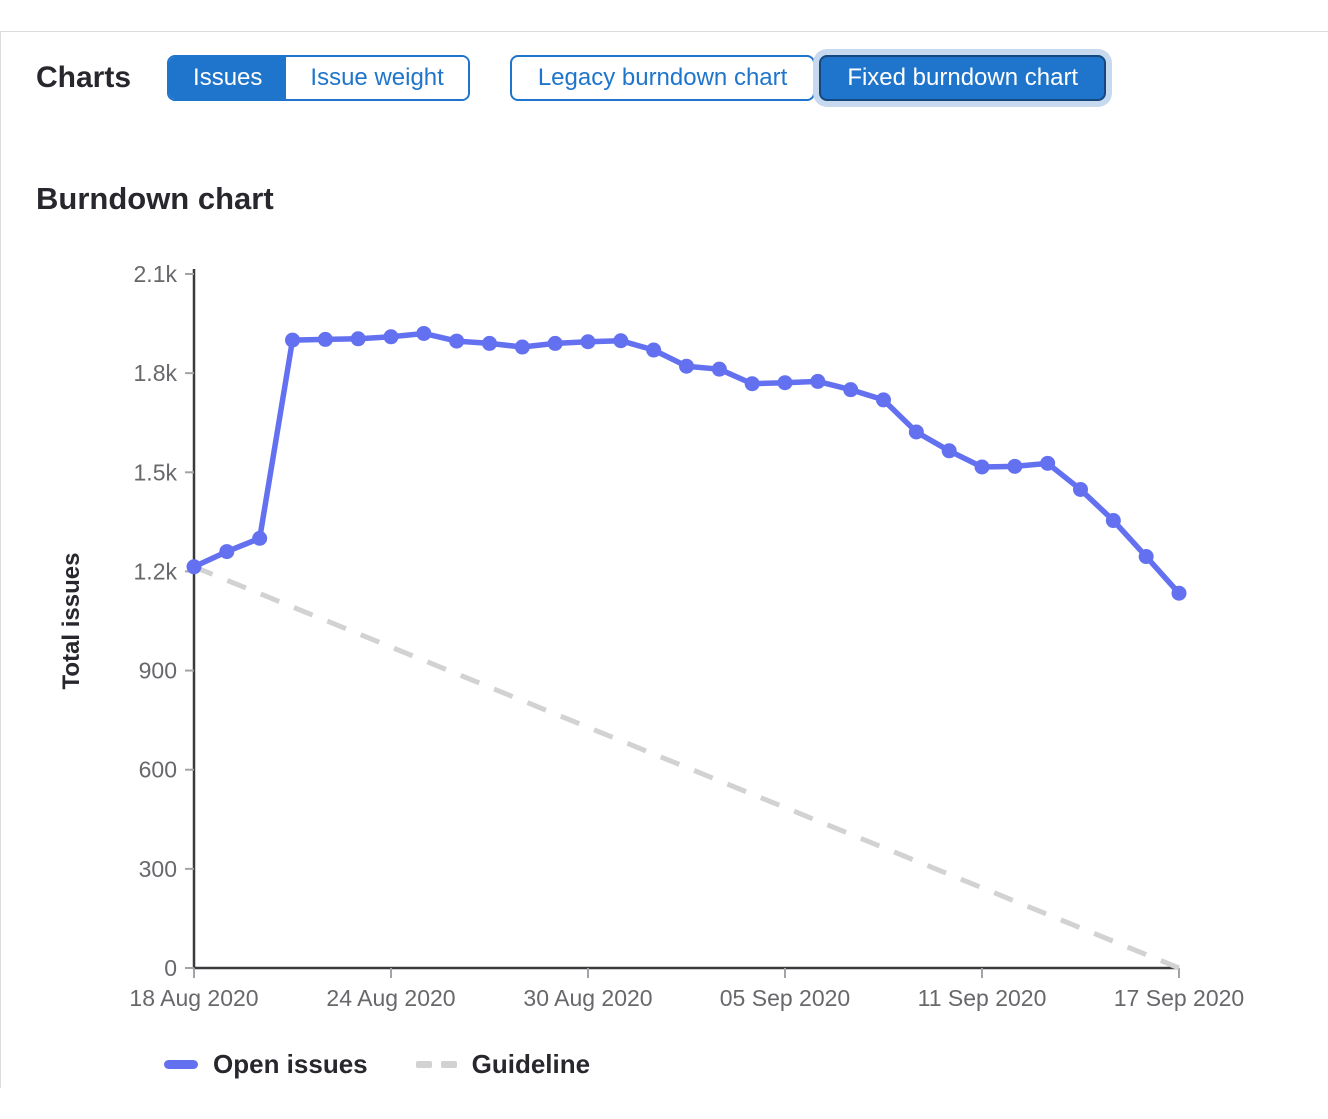 Image resolution: width=1328 pixels, height=1119 pixels. Describe the element at coordinates (746, 1064) in the screenshot. I see `chart-legend: Open issues Guideline` at that location.